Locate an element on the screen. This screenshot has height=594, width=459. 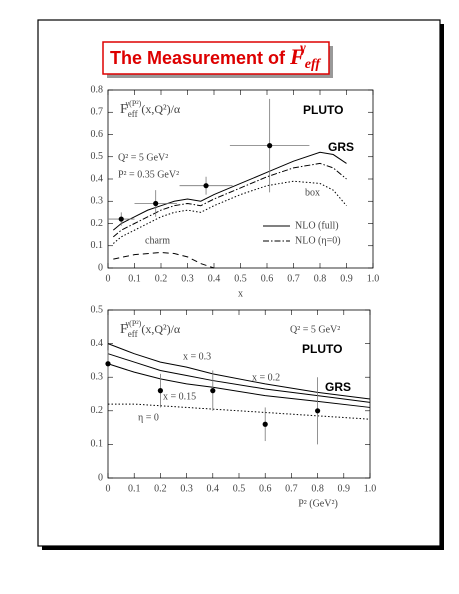
x-axis-label: P² (GeV²) is located at coordinates (318, 503).